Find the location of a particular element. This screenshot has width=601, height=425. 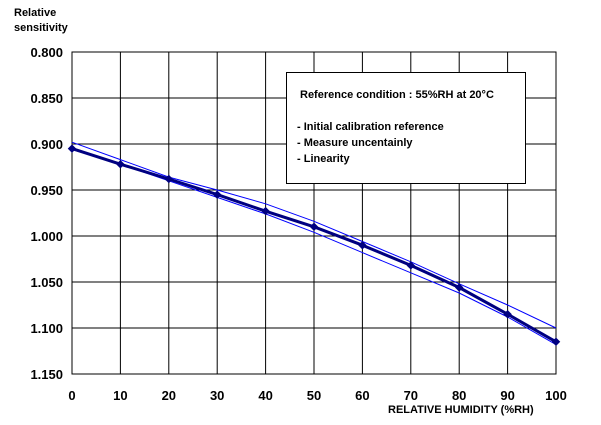

x-tick-label: 50 is located at coordinates (314, 395).